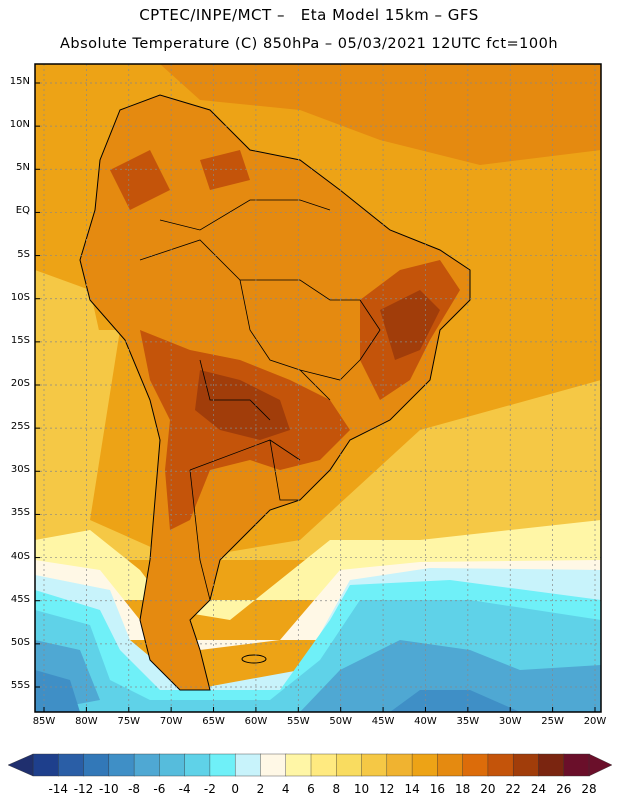  I want to click on colorbar-tick-label: 14, so click(412, 789).